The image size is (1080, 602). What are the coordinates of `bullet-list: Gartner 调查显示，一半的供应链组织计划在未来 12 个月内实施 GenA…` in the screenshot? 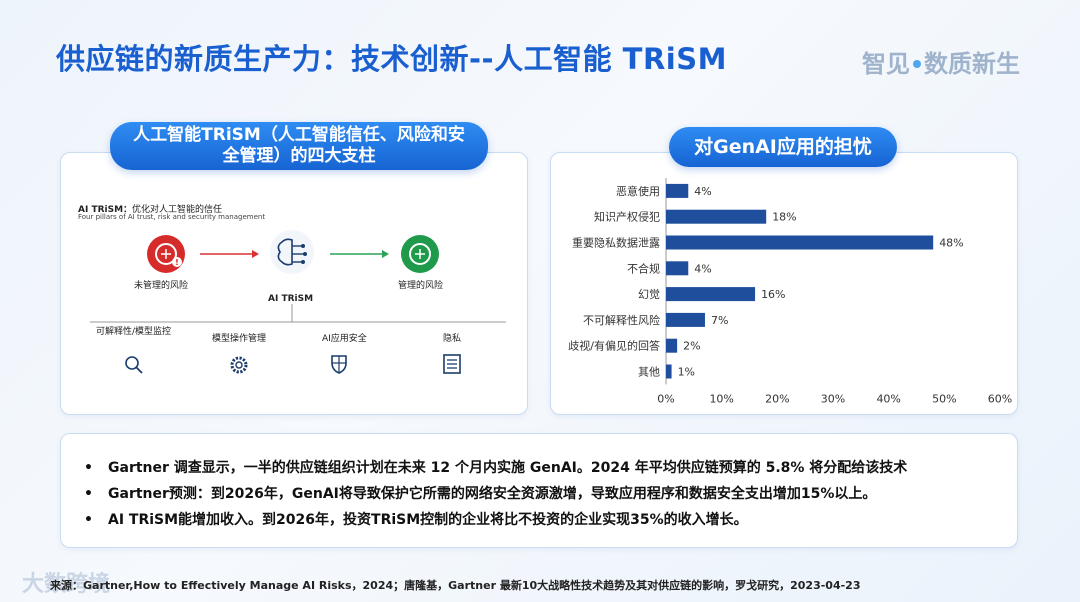 It's located at (544, 494).